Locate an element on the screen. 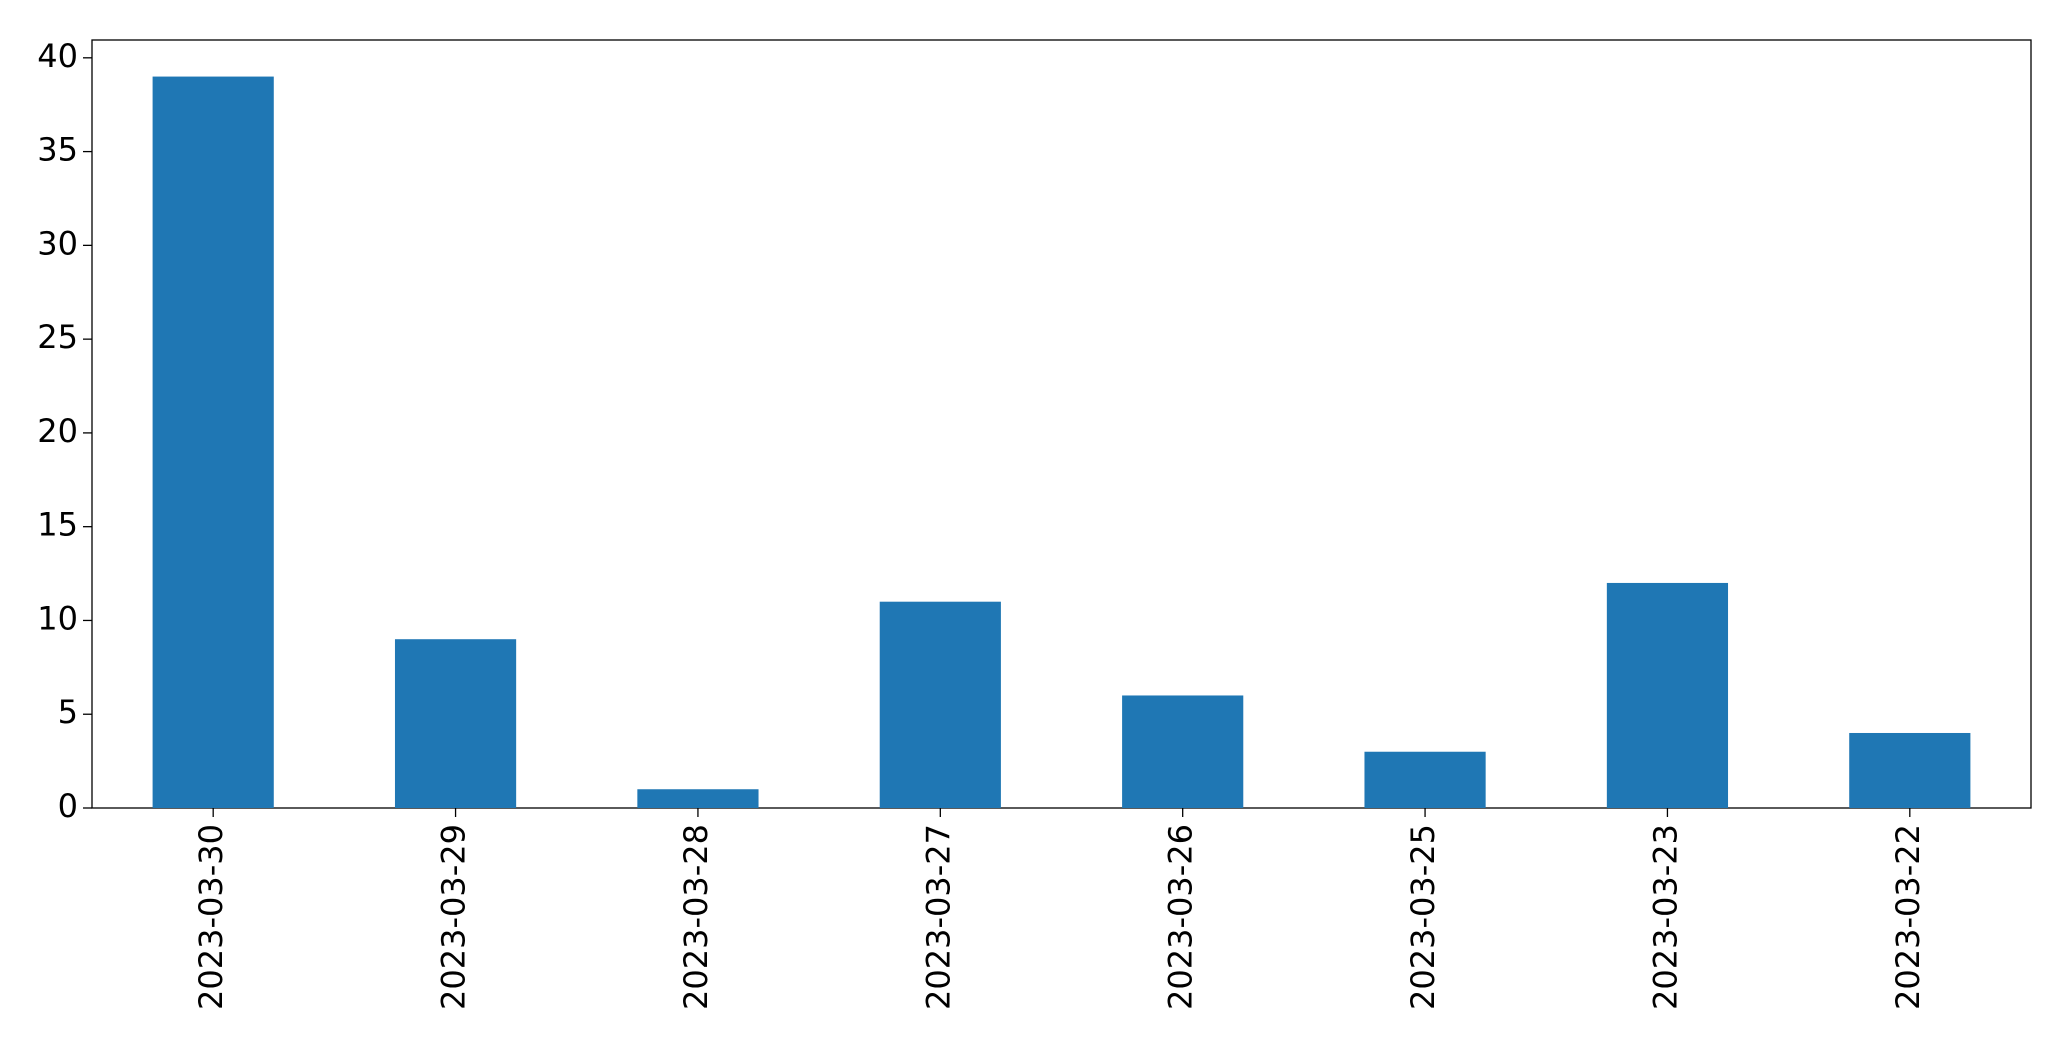 The image size is (2071, 1061). y-tick-label: 10 is located at coordinates (57, 618).